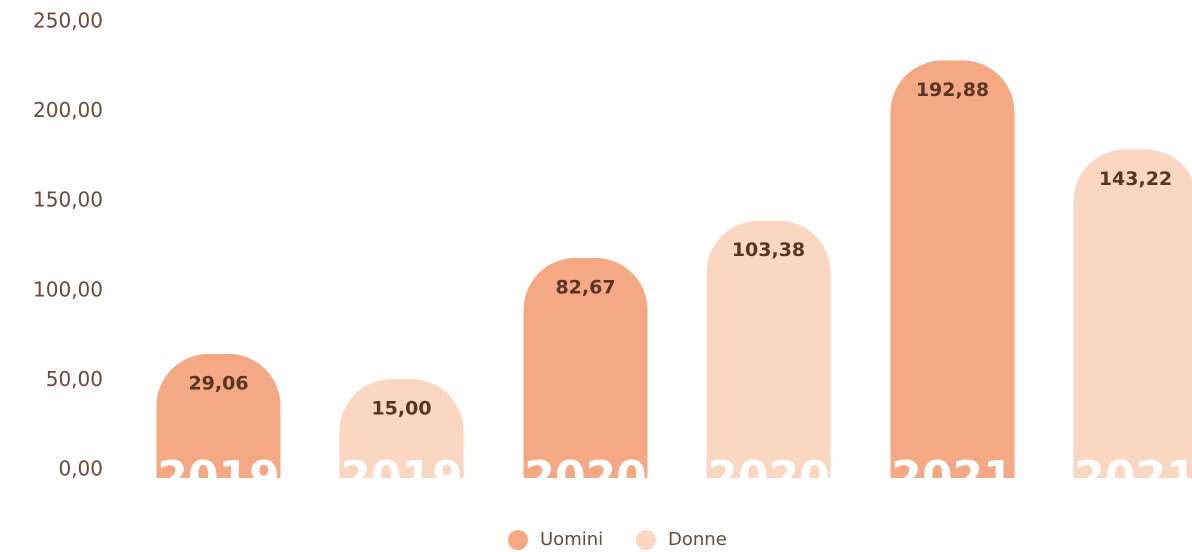  What do you see at coordinates (68, 21) in the screenshot?
I see `y-tick-label: 250,00` at bounding box center [68, 21].